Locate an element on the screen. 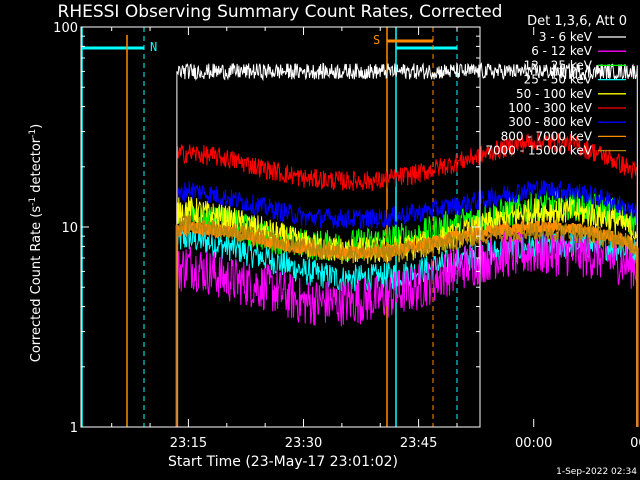  y-axis-label-part1: Corrected Count Rate (s is located at coordinates (36, 284).